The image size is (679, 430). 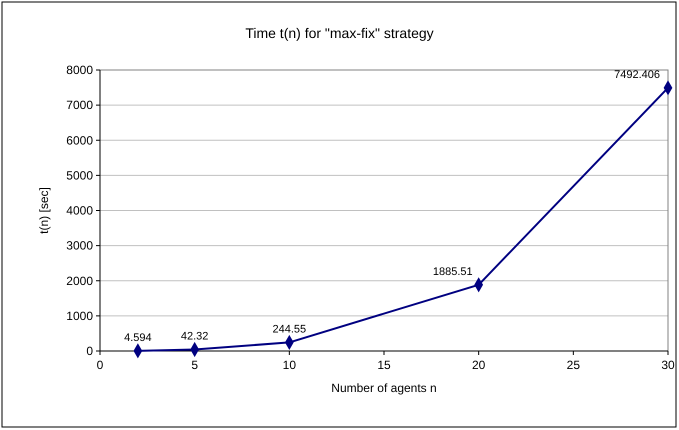 I want to click on y-tick-label: 5000, so click(x=80, y=175).